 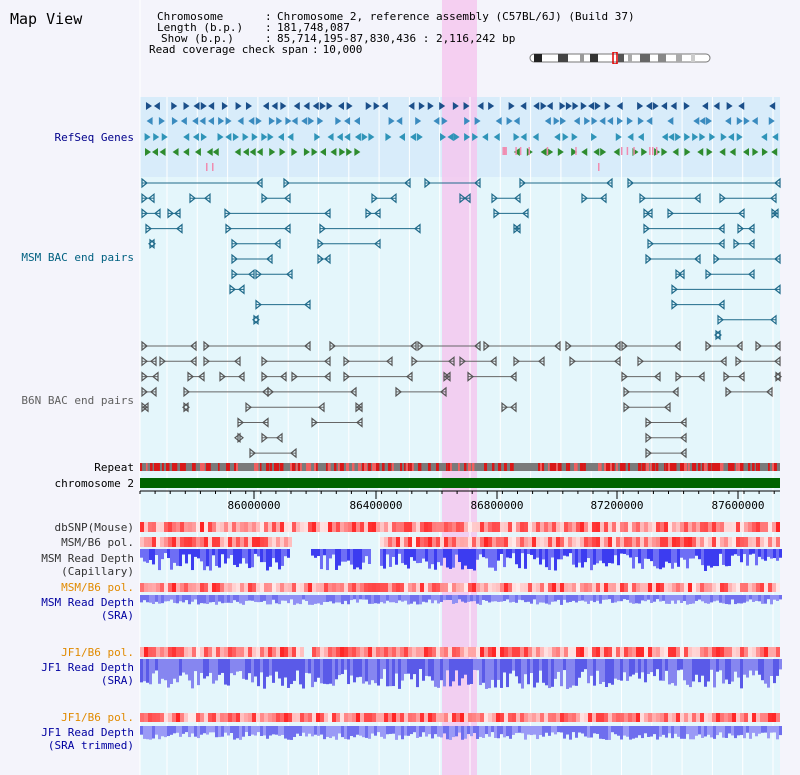 What do you see at coordinates (620, 58) in the screenshot?
I see `chromosome-ideogram` at bounding box center [620, 58].